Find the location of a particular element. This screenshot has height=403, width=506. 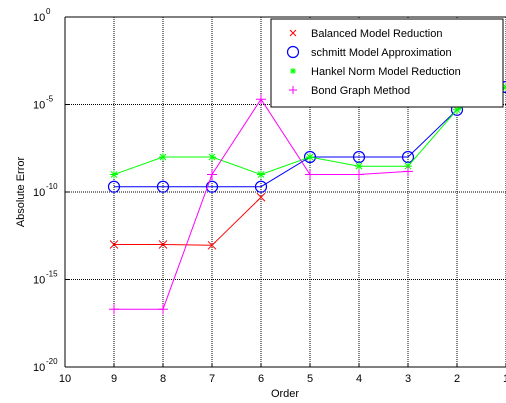

legend-item: Balanced Model Reduction is located at coordinates (365, 34).